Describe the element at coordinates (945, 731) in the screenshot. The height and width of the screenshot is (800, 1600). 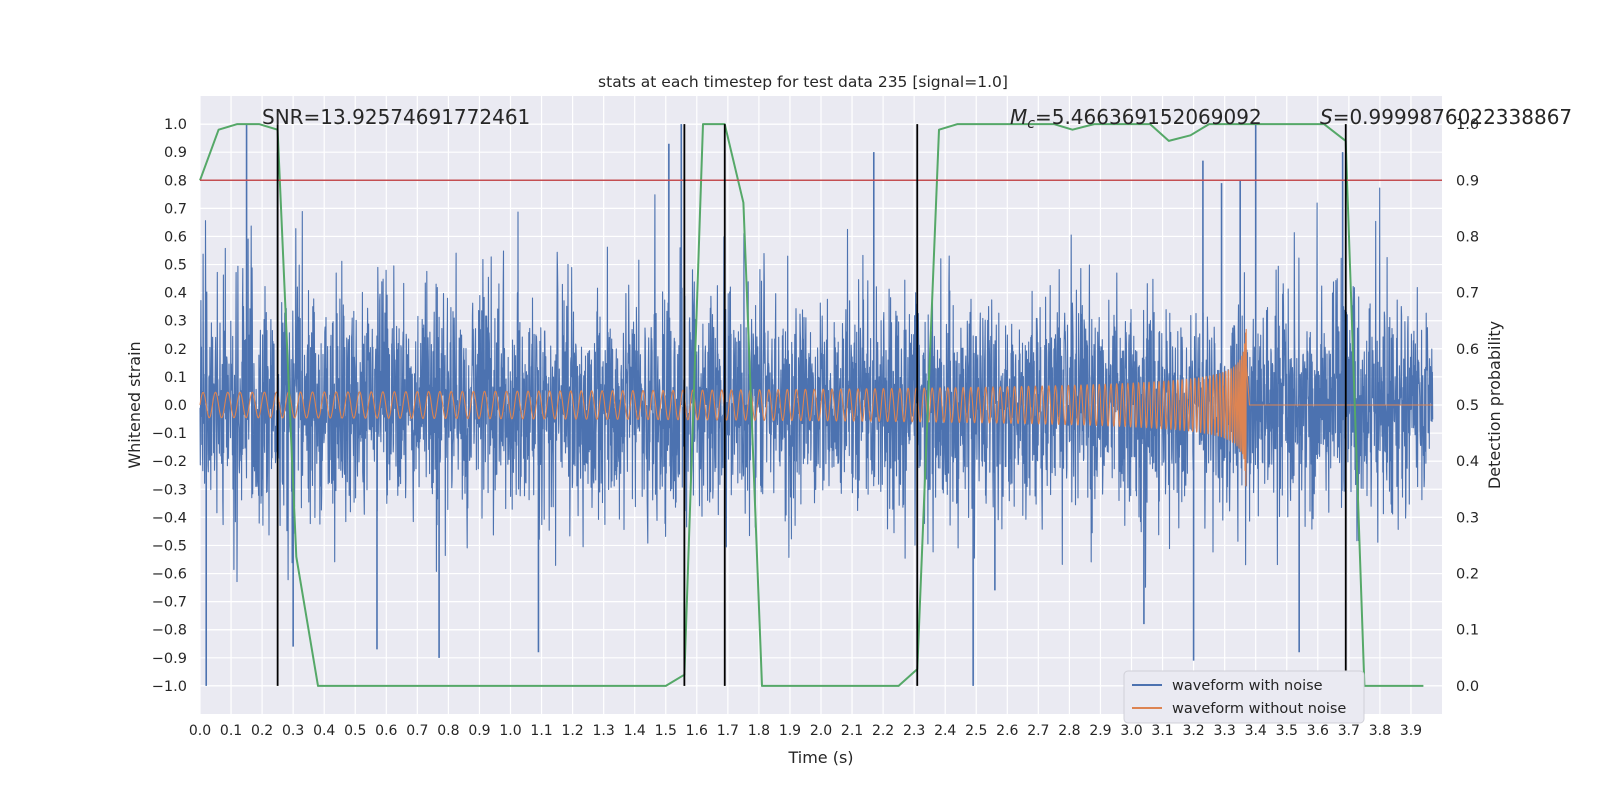
I see `x-tick-label: 2.4` at that location.